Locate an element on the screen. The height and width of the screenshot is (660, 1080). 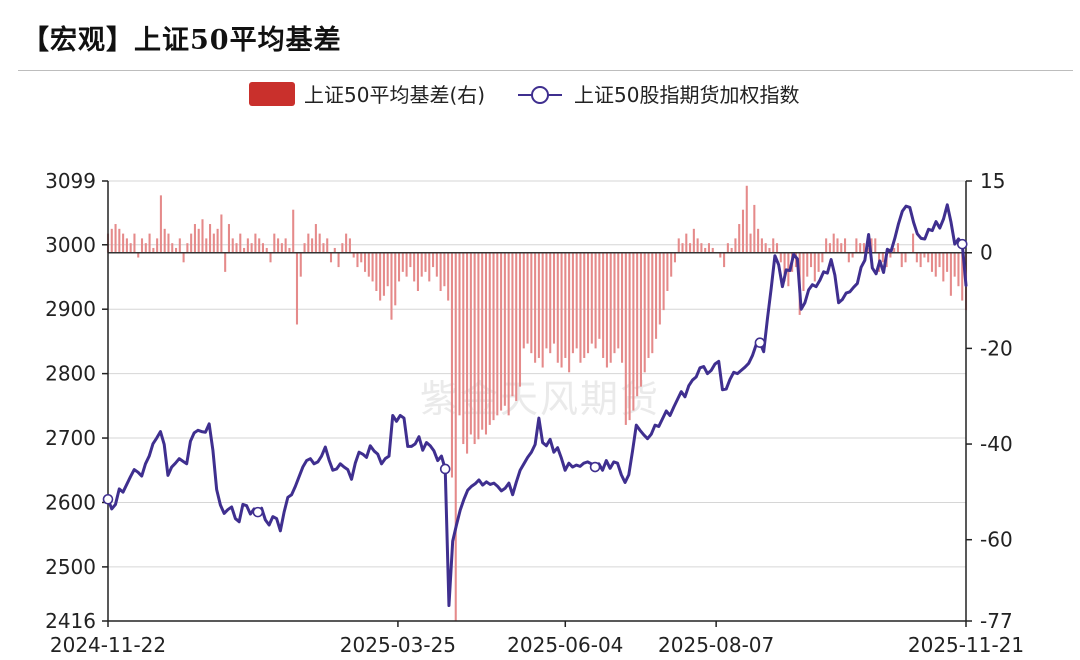
x-tick-label: 2025-08-07 is located at coordinates (716, 645).